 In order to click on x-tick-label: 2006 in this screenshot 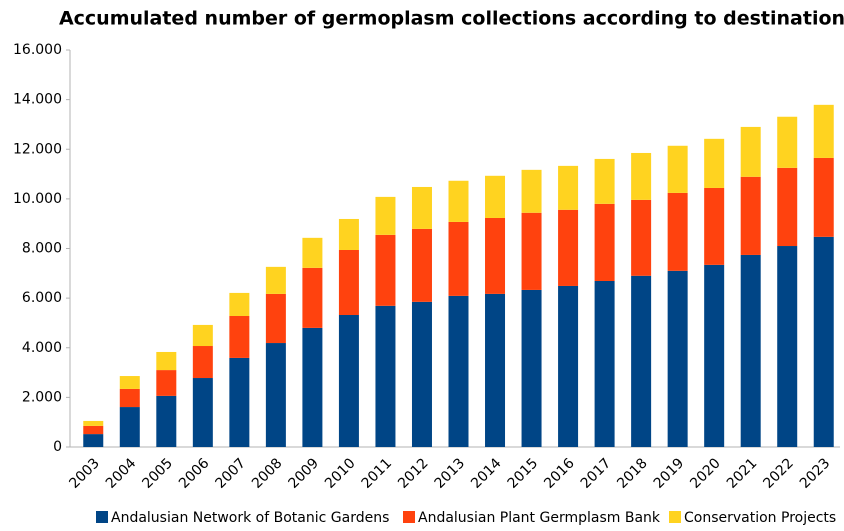, I will do `click(194, 473)`.